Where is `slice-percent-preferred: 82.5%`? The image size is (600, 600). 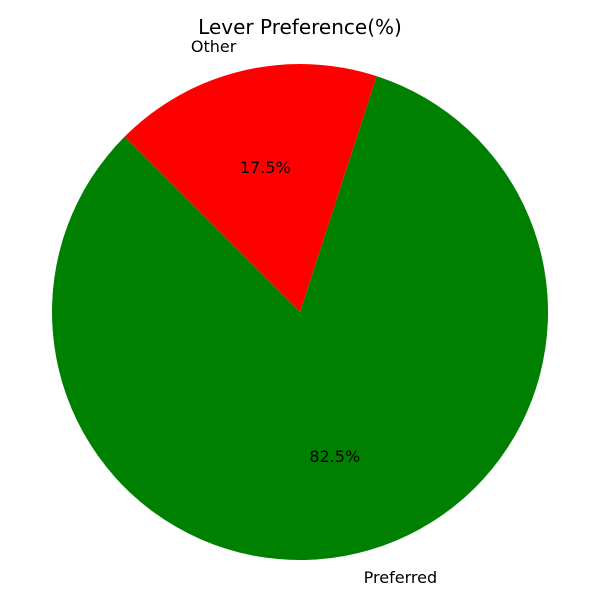
slice-percent-preferred: 82.5% is located at coordinates (334, 456).